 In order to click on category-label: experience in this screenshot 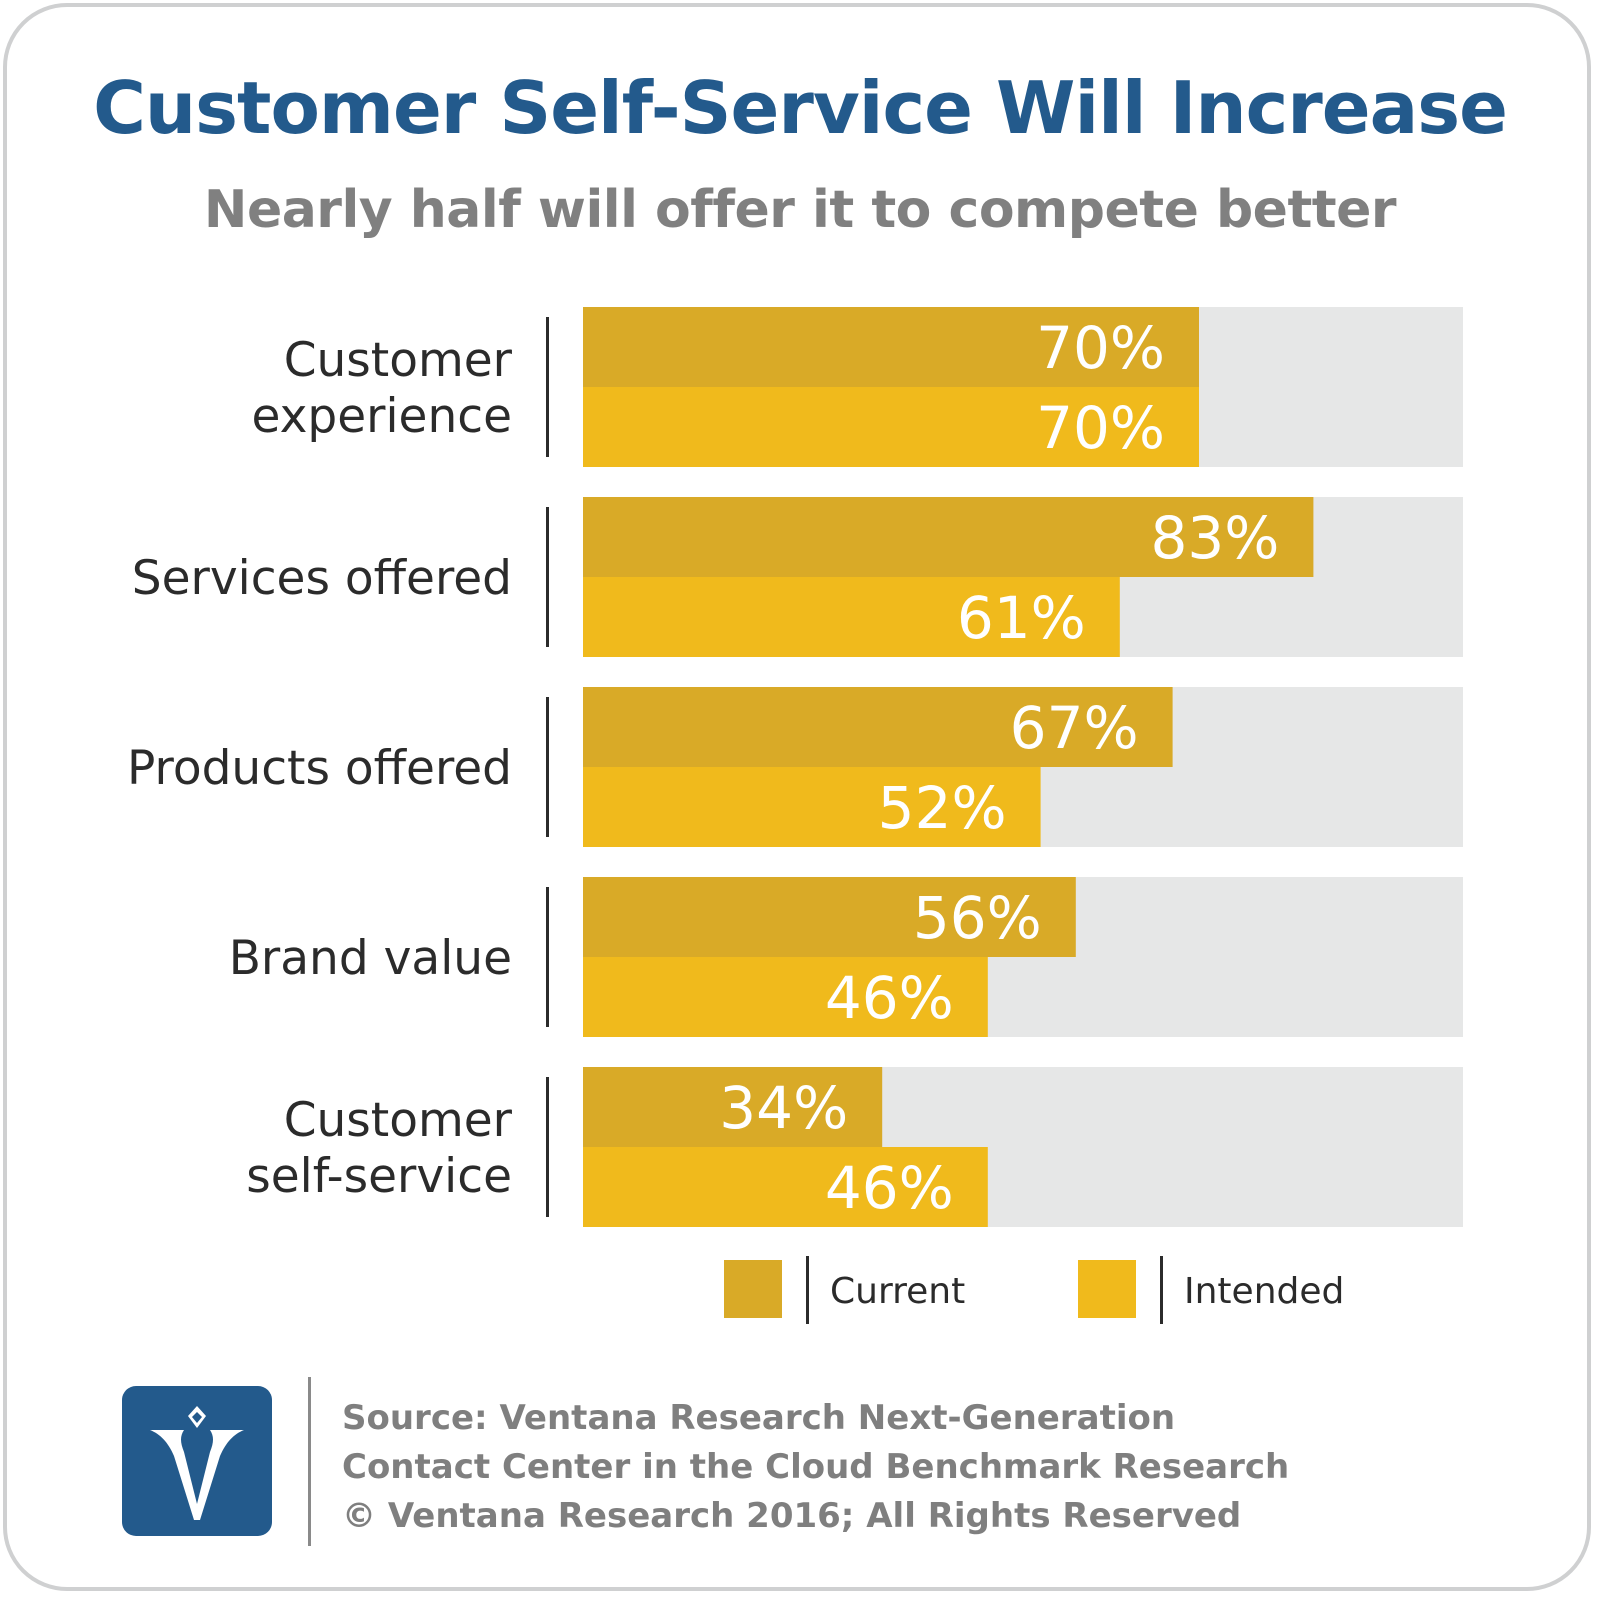, I will do `click(382, 416)`.